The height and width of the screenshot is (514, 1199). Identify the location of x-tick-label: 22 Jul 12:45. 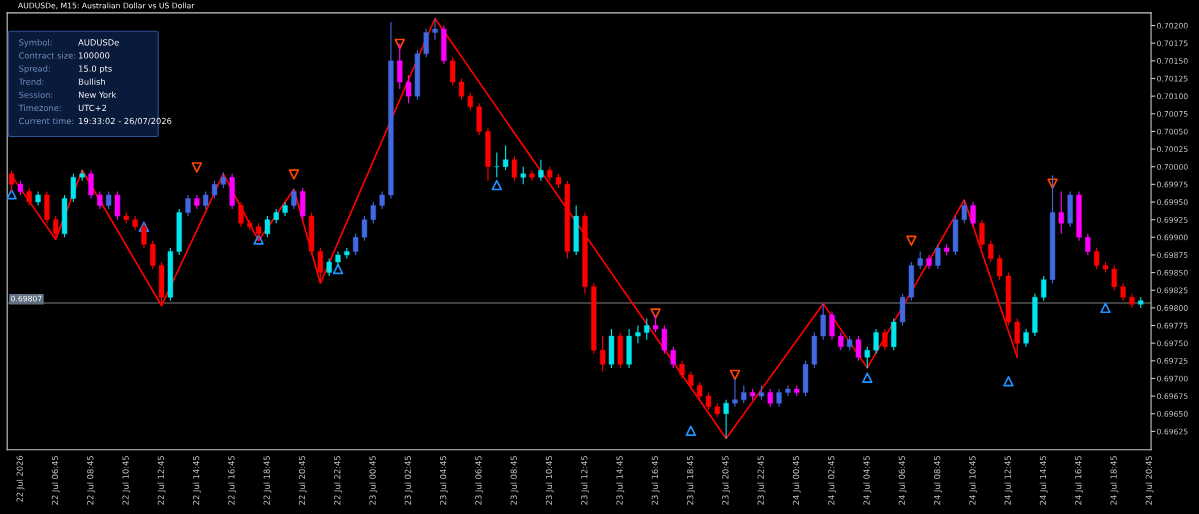
(161, 480).